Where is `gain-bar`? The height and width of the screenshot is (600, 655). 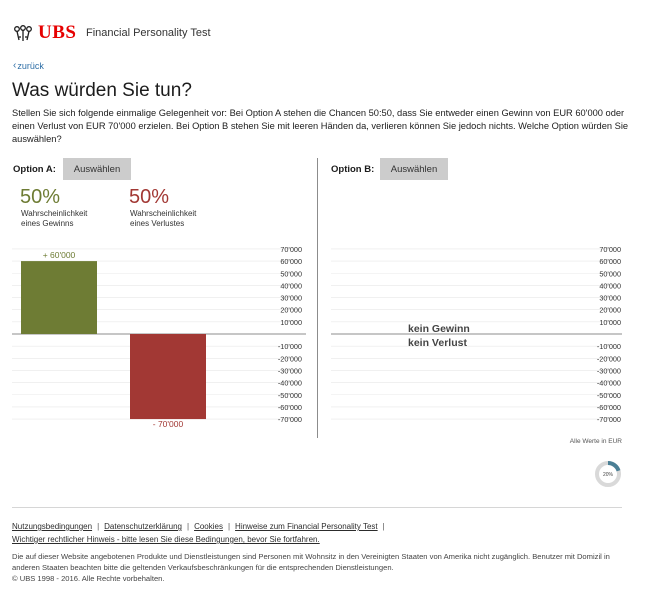
gain-bar is located at coordinates (59, 297).